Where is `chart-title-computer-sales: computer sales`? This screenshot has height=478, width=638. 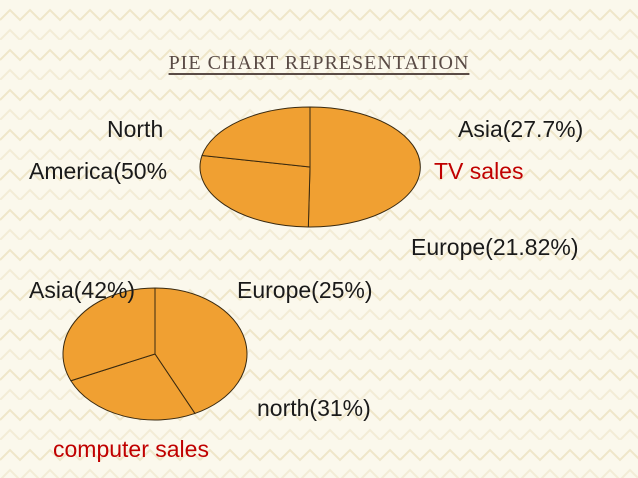
chart-title-computer-sales: computer sales is located at coordinates (131, 449).